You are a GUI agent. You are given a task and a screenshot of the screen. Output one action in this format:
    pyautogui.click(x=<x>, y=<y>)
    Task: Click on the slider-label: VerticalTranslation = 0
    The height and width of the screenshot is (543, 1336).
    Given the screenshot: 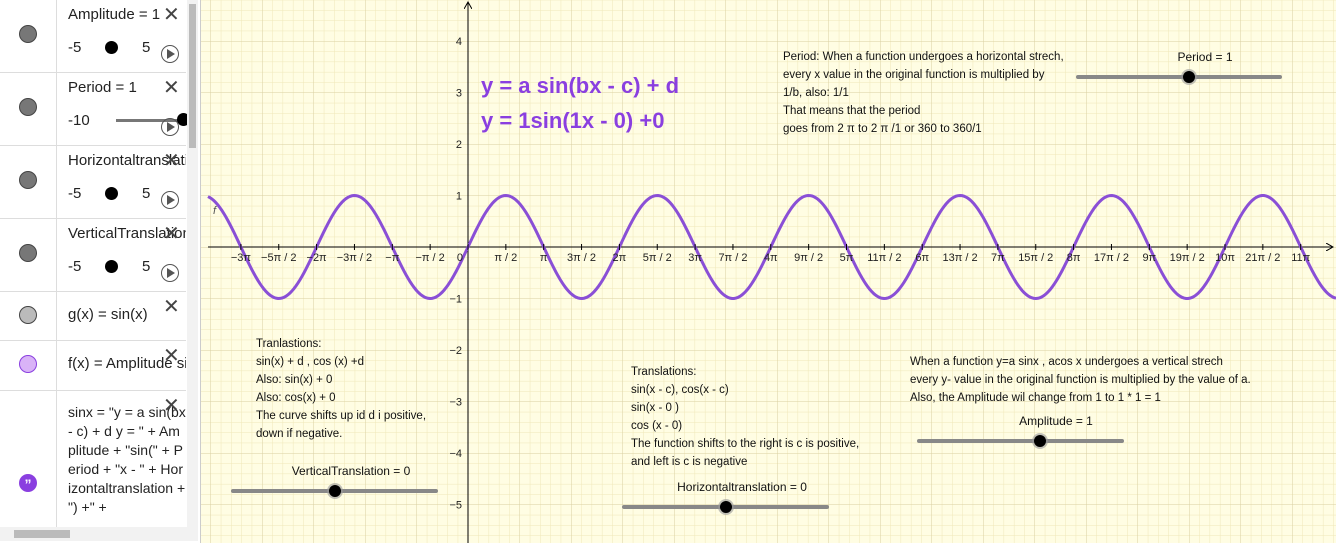 What is the action you would take?
    pyautogui.click(x=351, y=471)
    